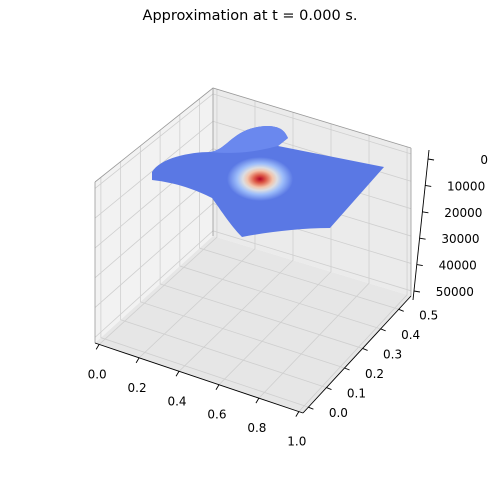 This screenshot has height=500, width=500. What do you see at coordinates (250, 16) in the screenshot?
I see `chart-title: Approximation at t = 0.000 s.` at bounding box center [250, 16].